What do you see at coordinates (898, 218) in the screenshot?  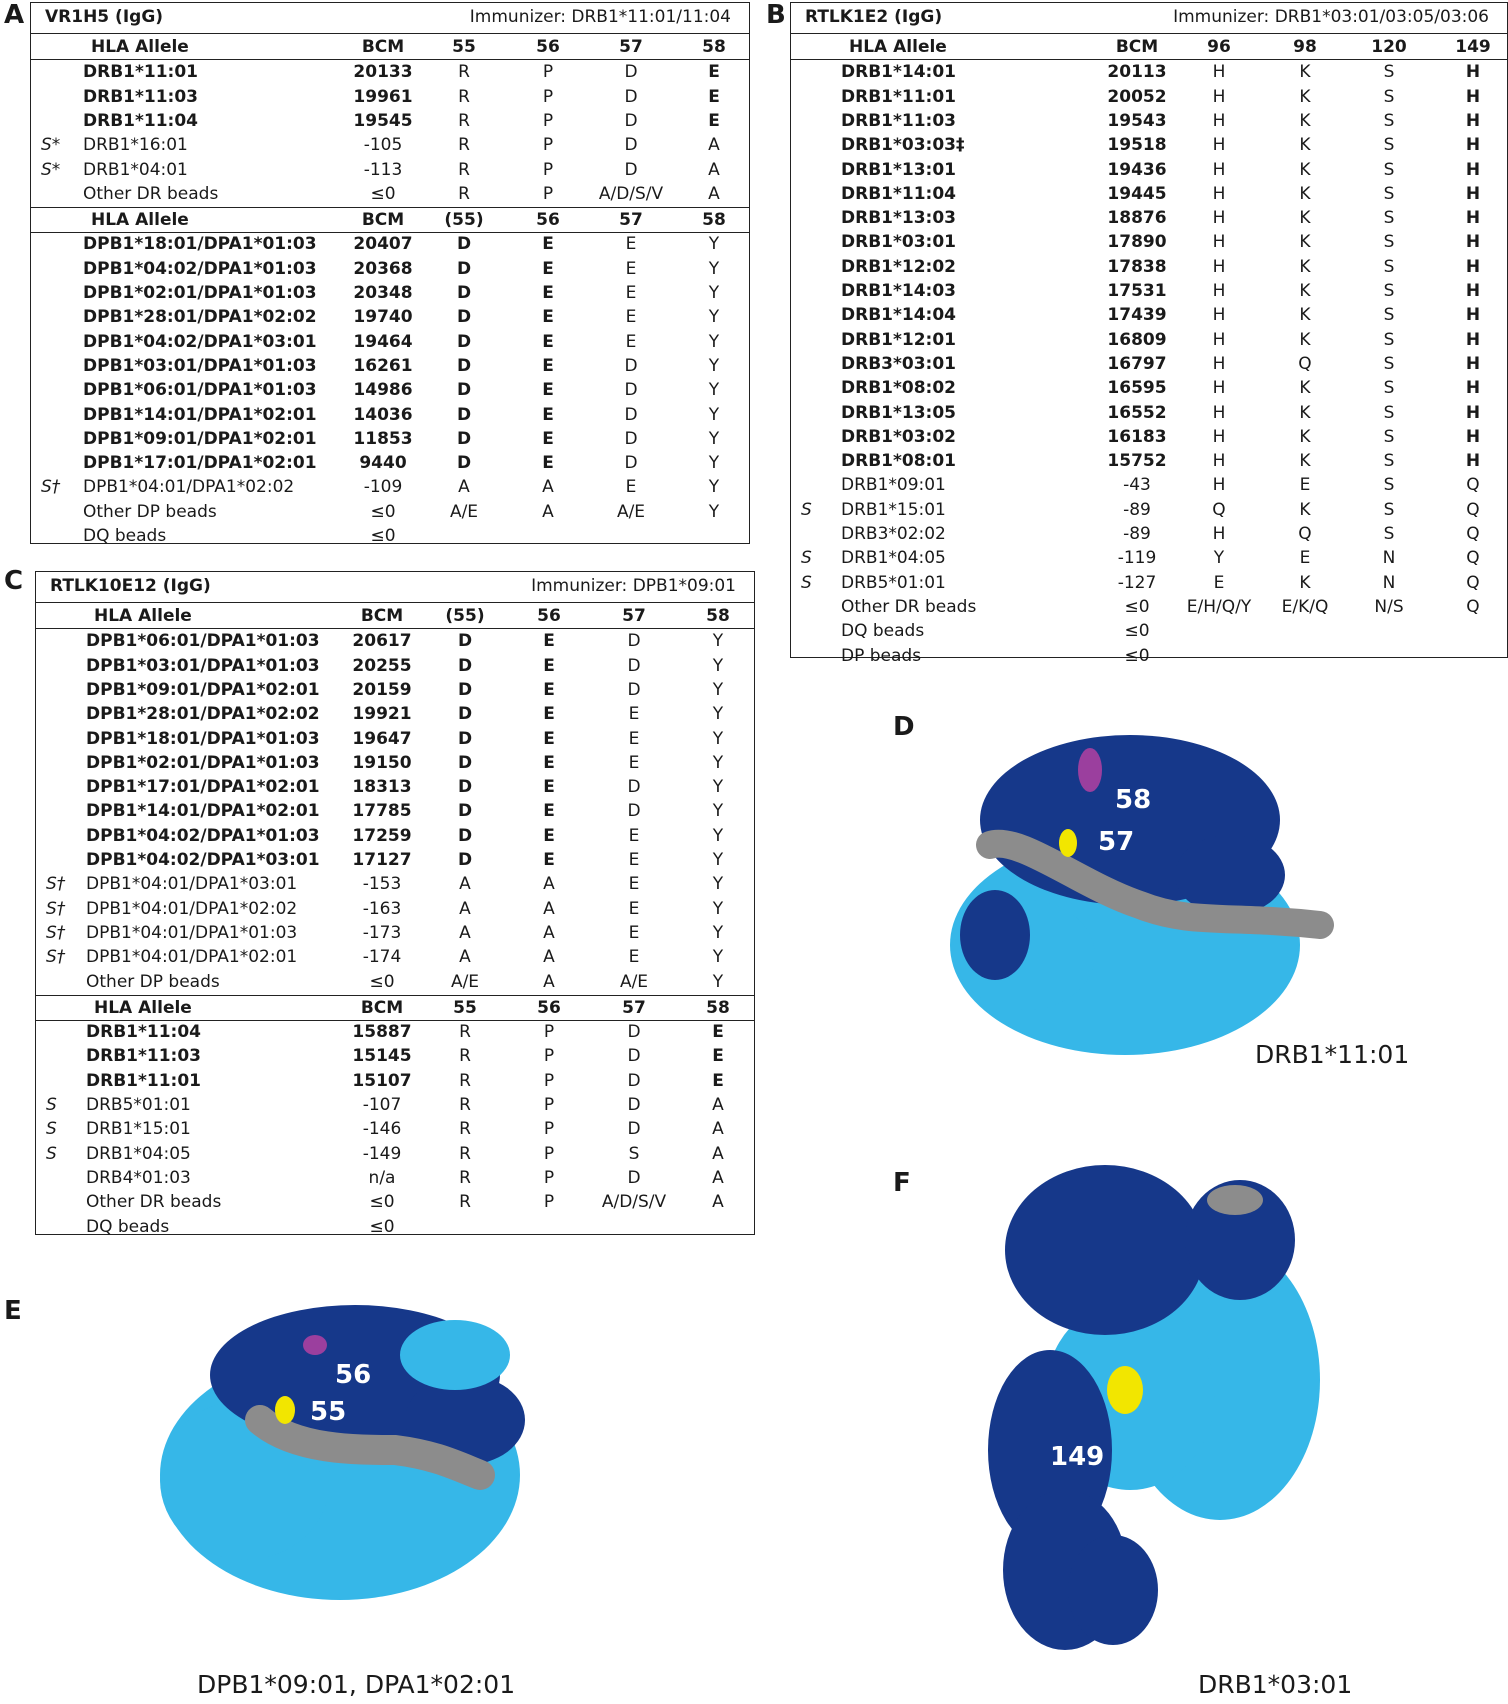 I see `hla-allele-cell: DRB1*13:03` at bounding box center [898, 218].